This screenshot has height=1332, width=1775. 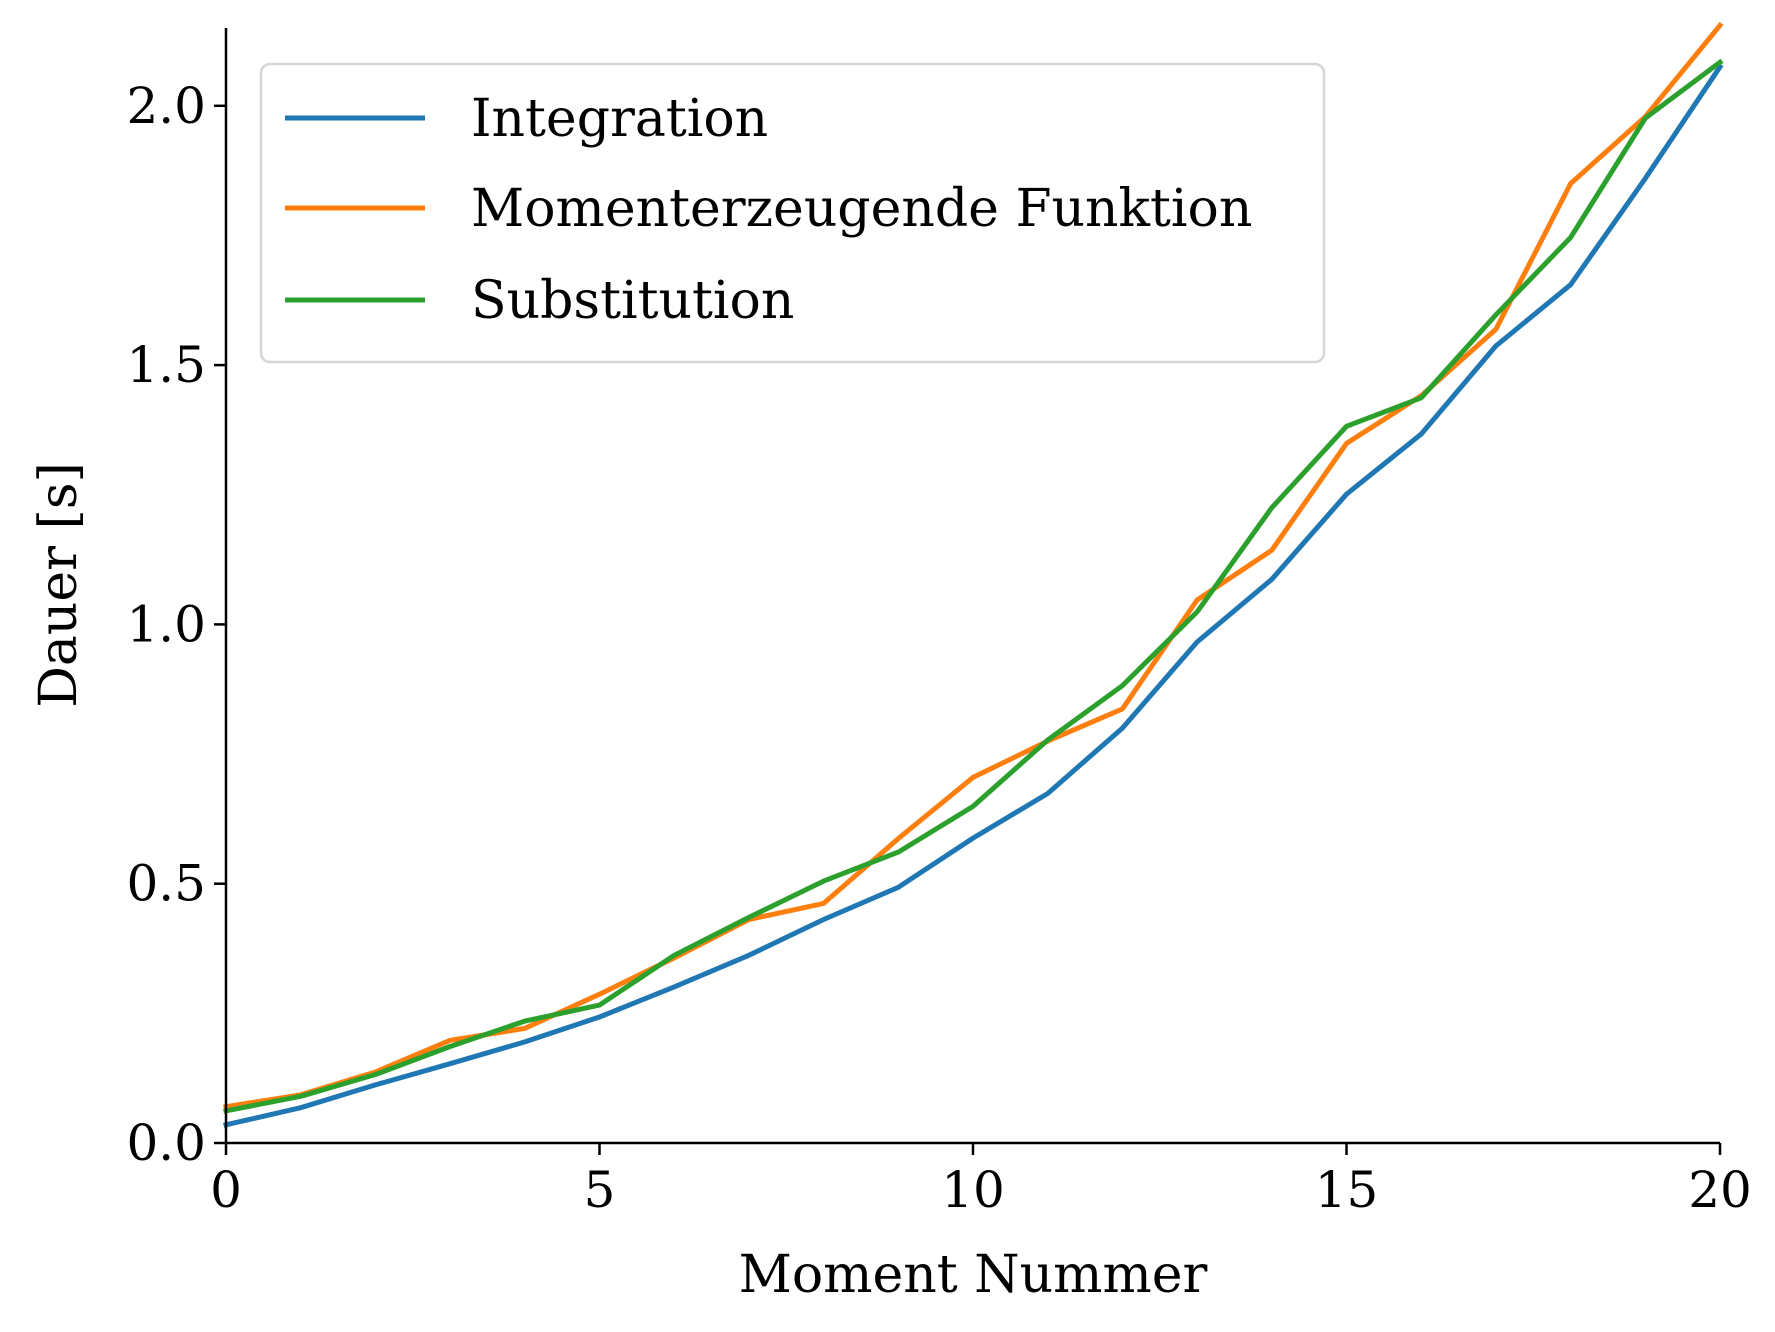 I want to click on y-tick-label: 1.5, so click(x=166, y=365).